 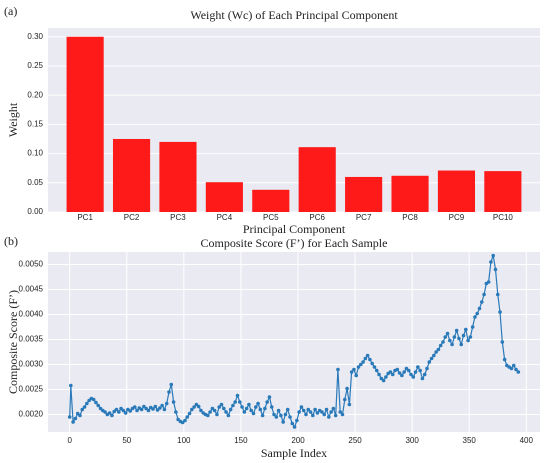 I want to click on y-axis-label: Weight, so click(x=13, y=119).